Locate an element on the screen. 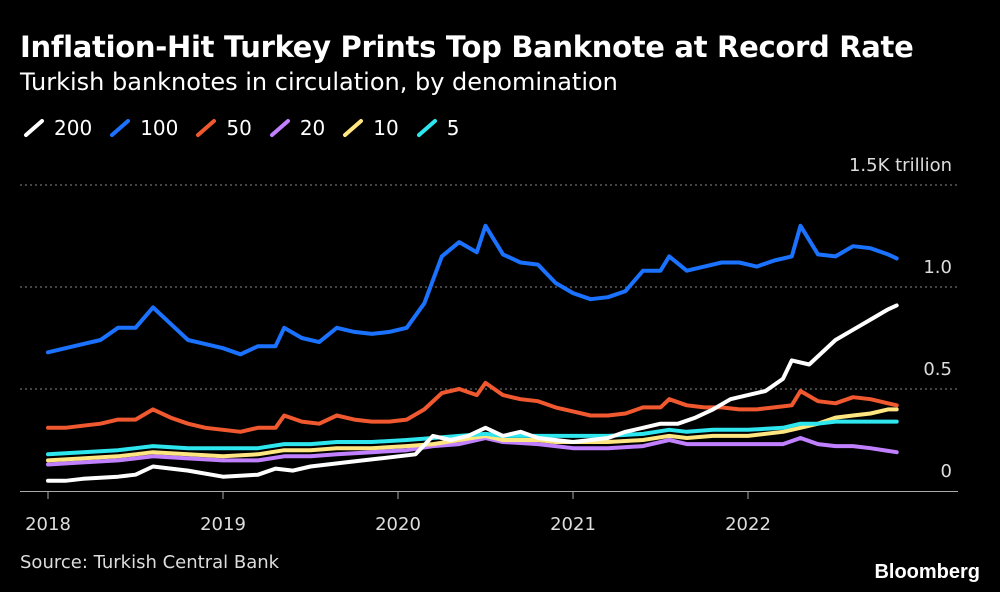 Image resolution: width=1000 pixels, height=592 pixels. legend-item-20: 20 is located at coordinates (296, 128).